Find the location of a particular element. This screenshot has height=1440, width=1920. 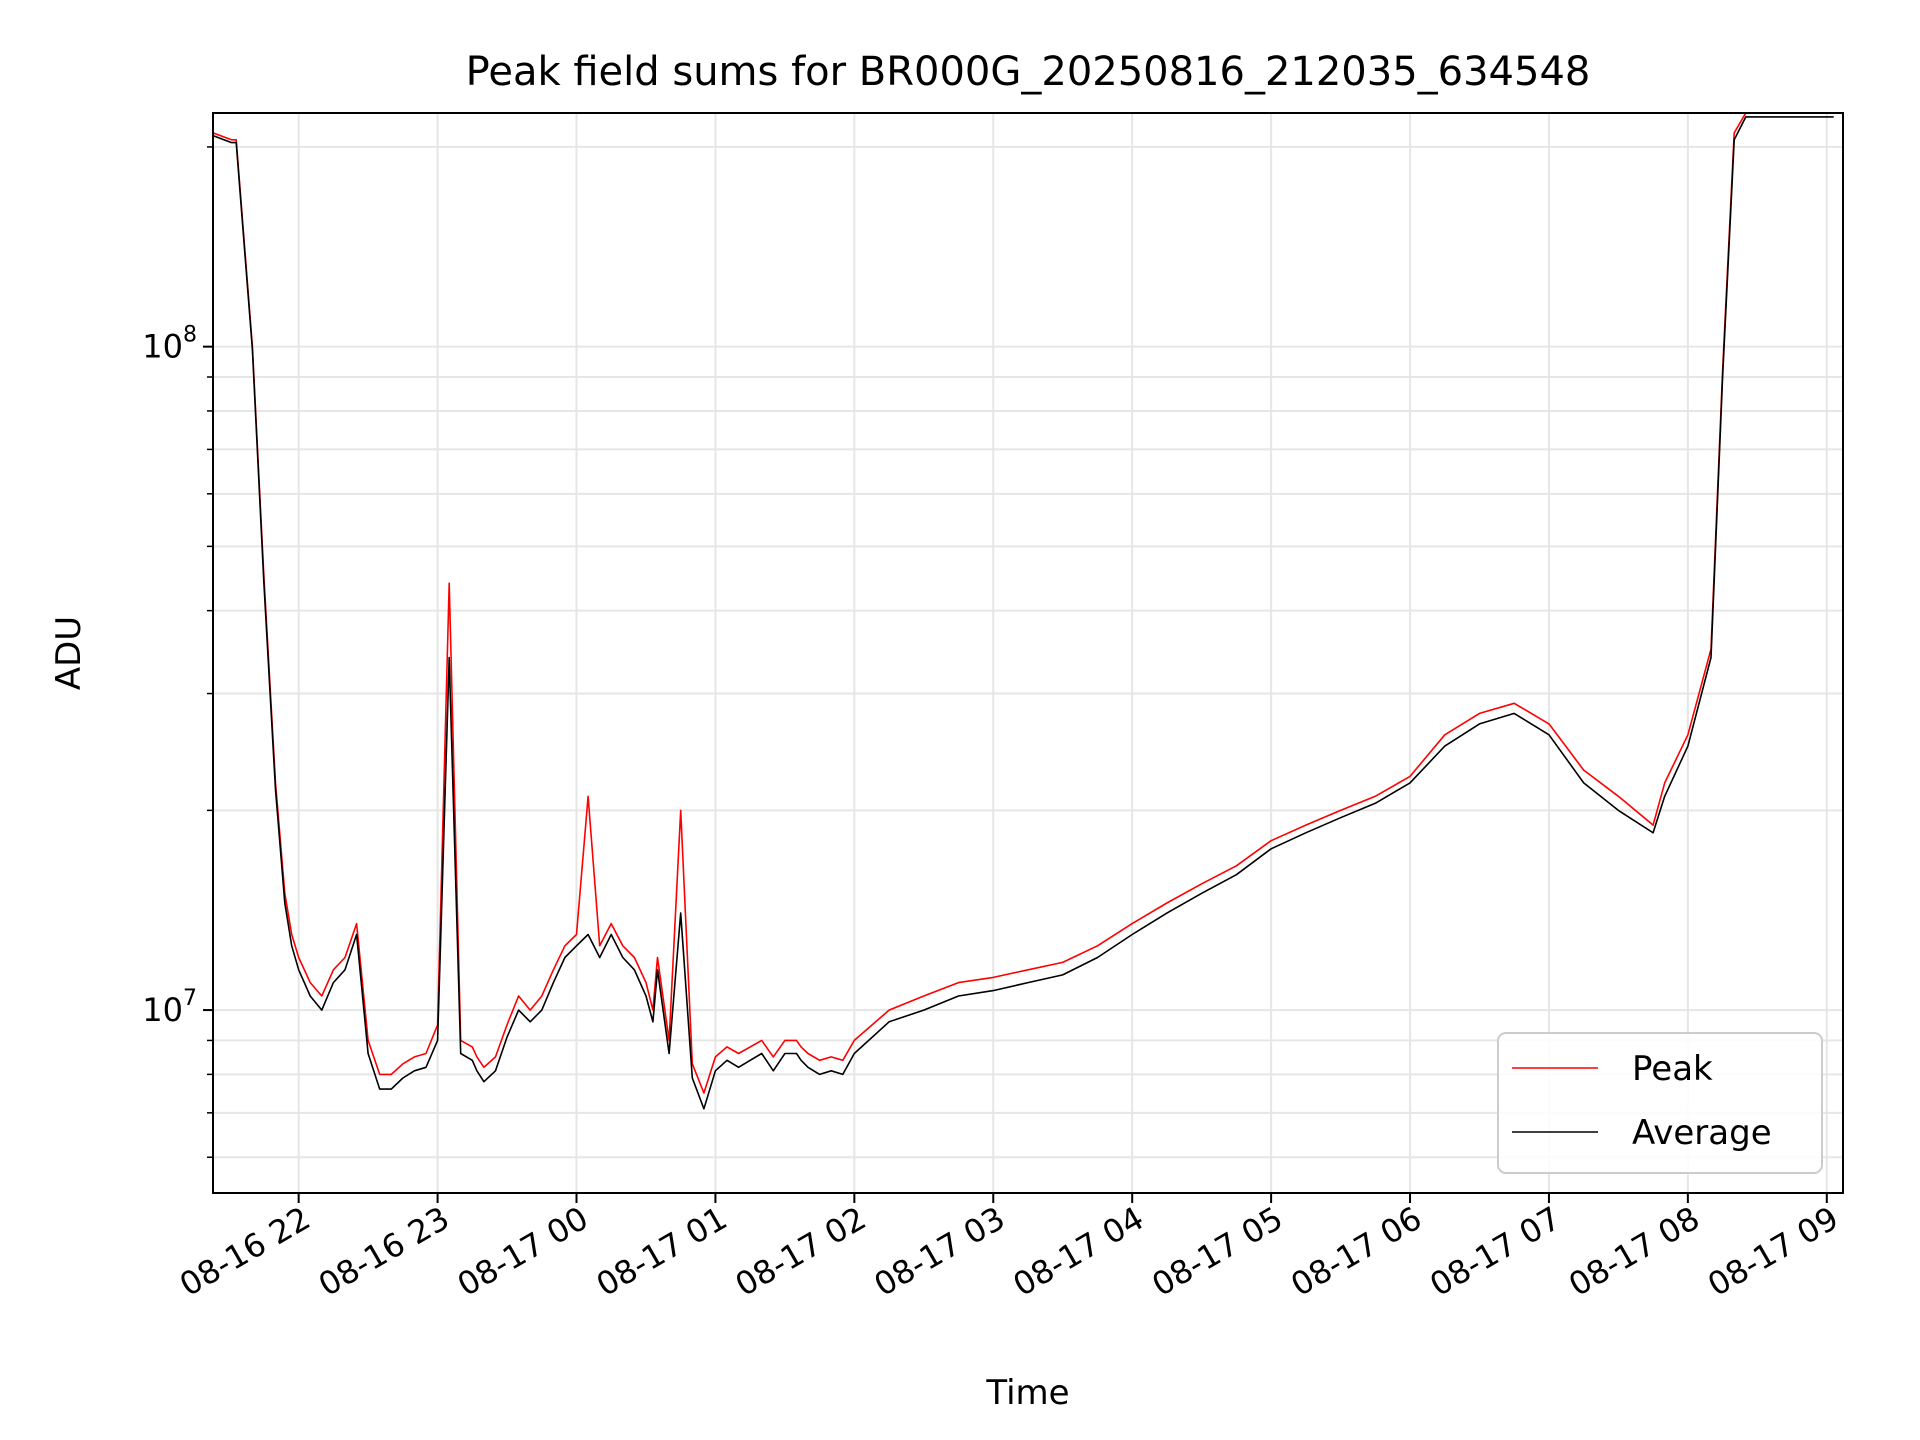

y-tick-label-exponent: 8 is located at coordinates (190, 335).